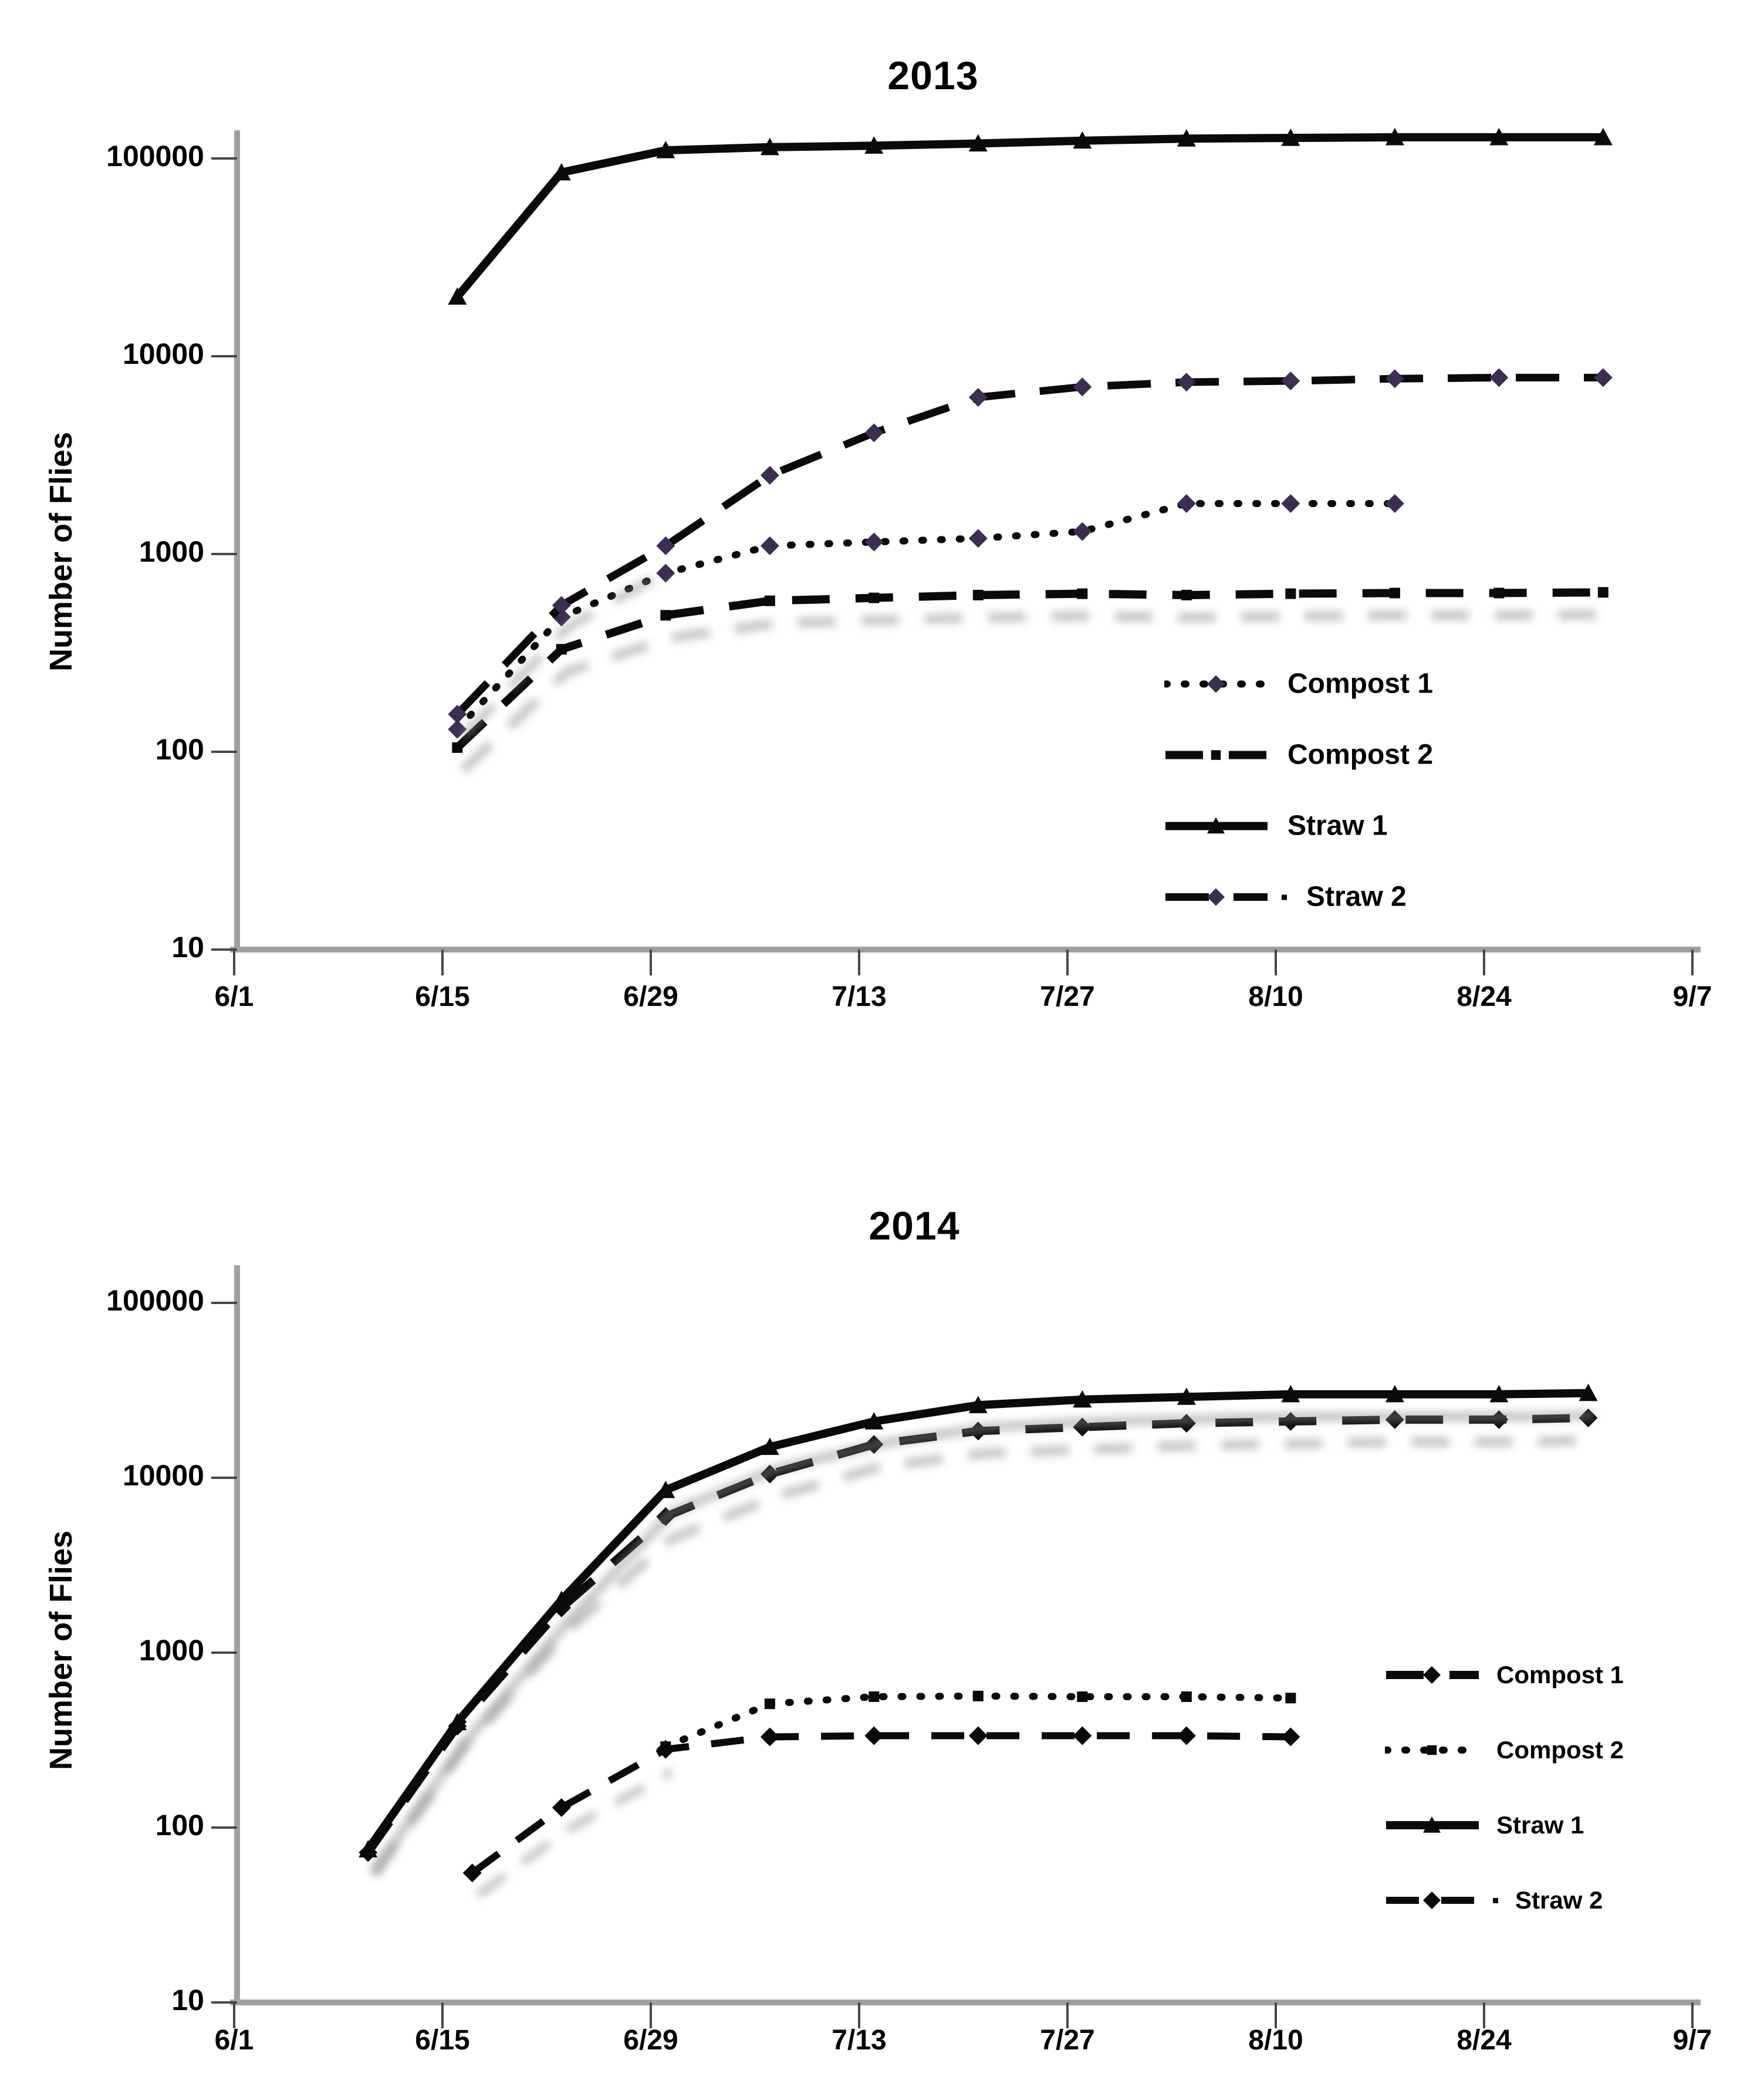 This screenshot has height=2094, width=1764. Describe the element at coordinates (914, 1226) in the screenshot. I see `chart-title-2014: 2014` at that location.